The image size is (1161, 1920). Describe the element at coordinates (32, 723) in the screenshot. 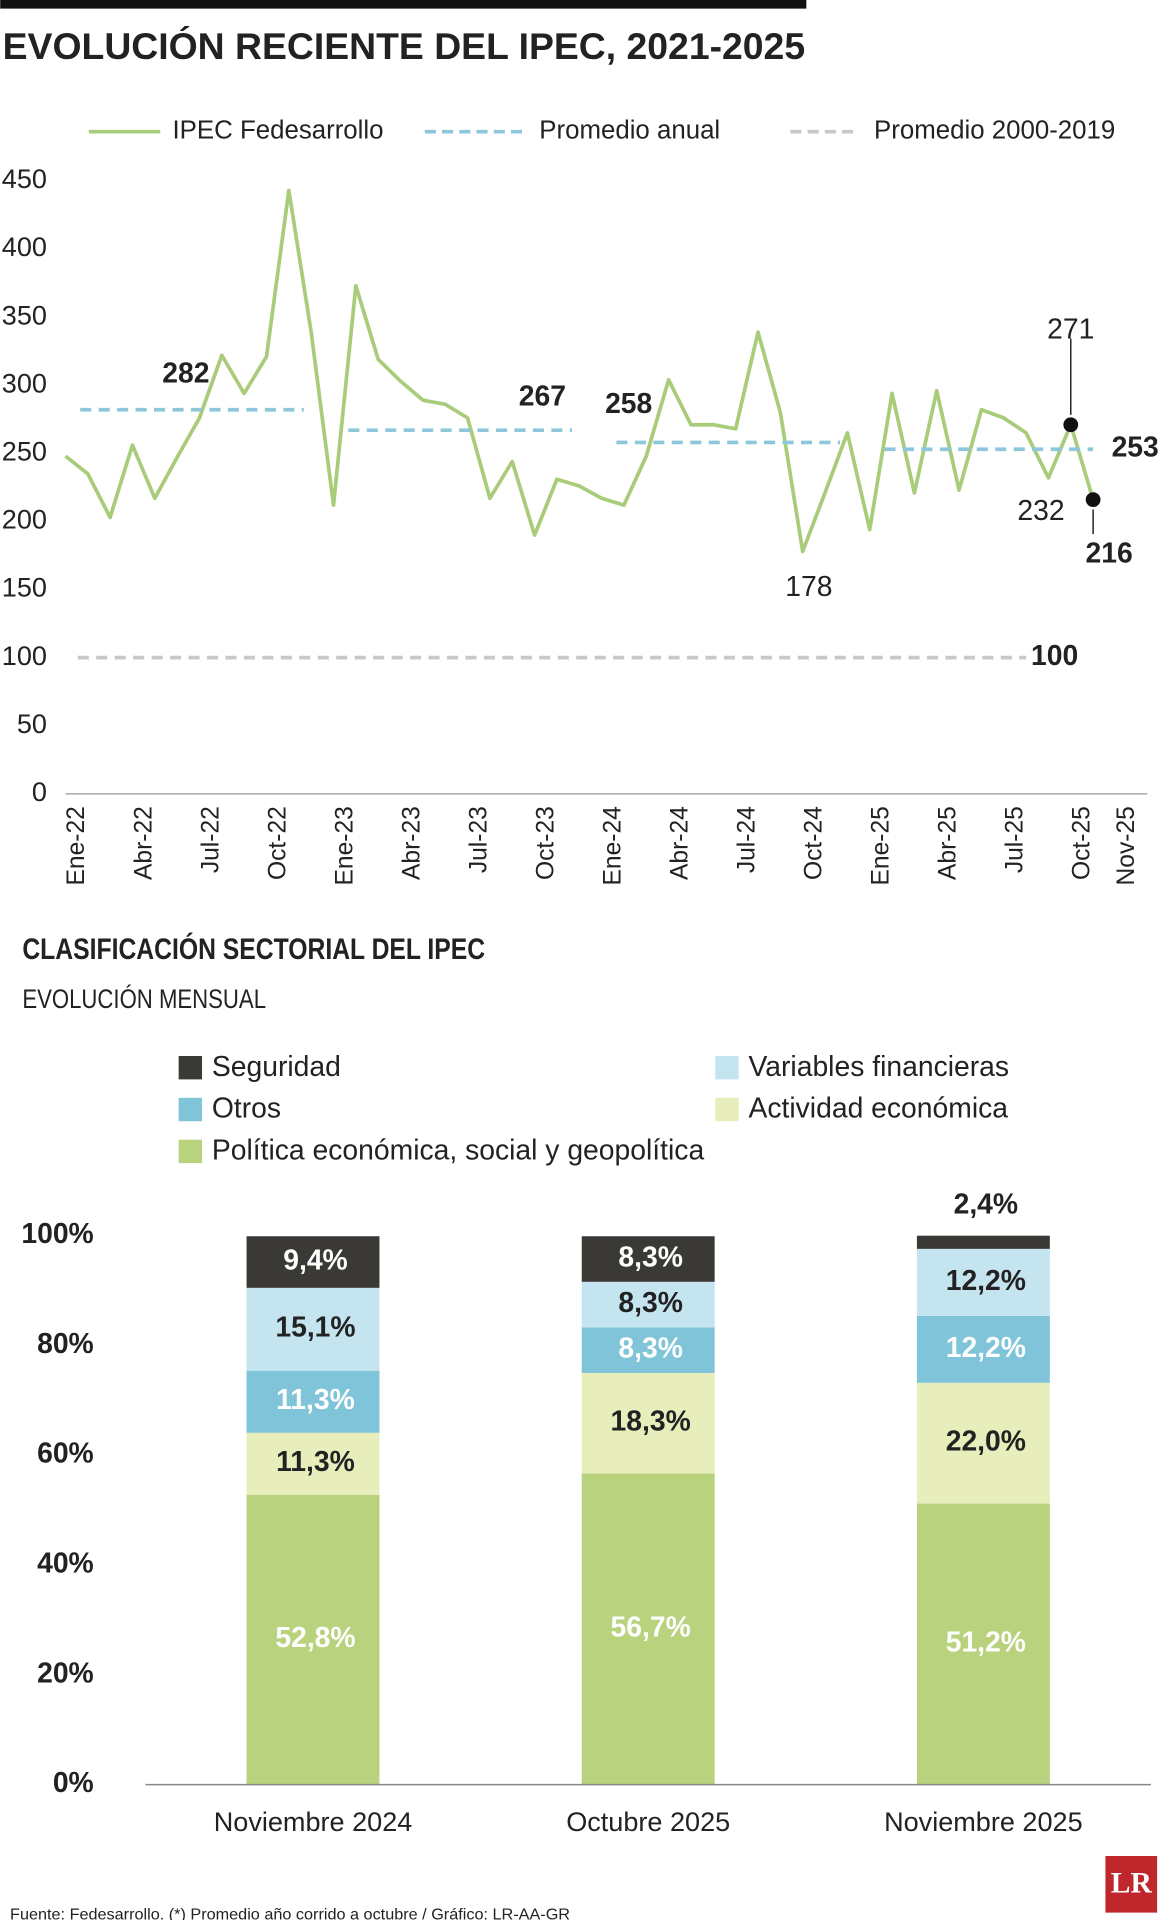

I see `y-tick-label: 50` at that location.